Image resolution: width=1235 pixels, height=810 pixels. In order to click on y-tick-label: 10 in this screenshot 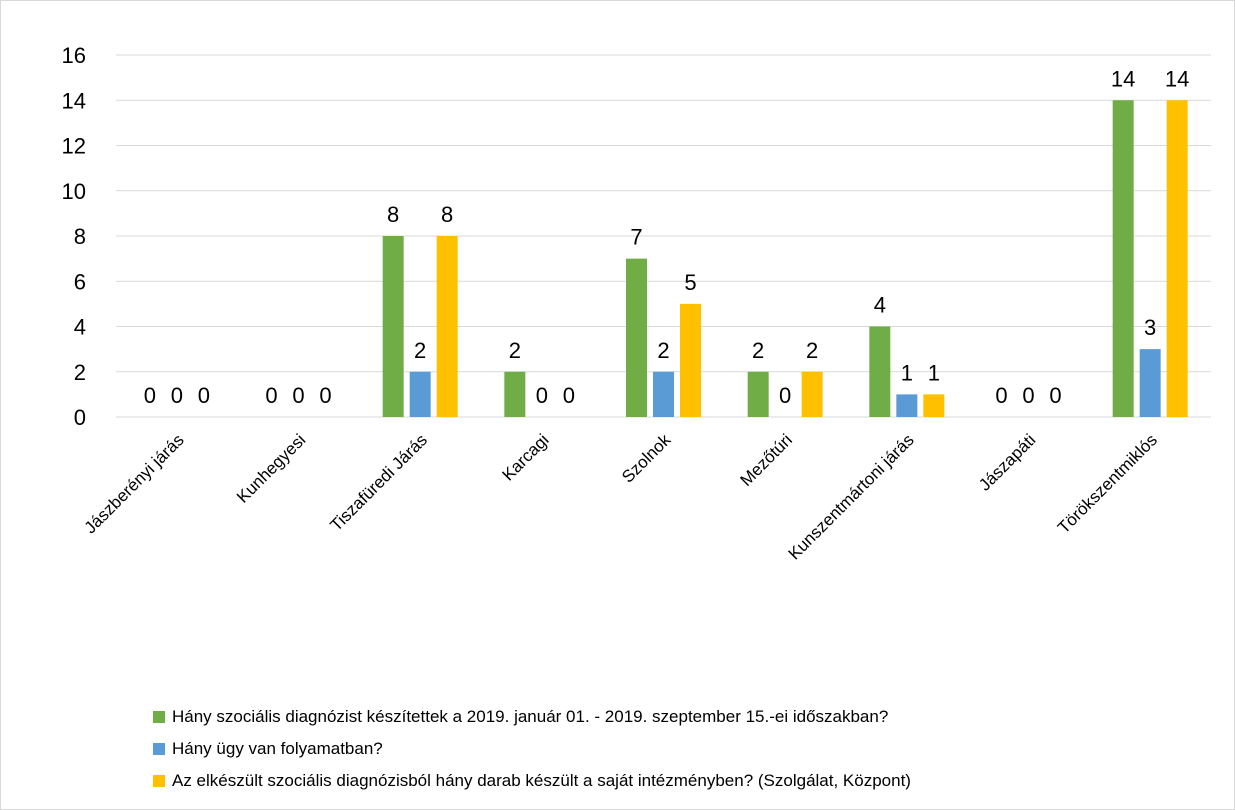, I will do `click(74, 191)`.